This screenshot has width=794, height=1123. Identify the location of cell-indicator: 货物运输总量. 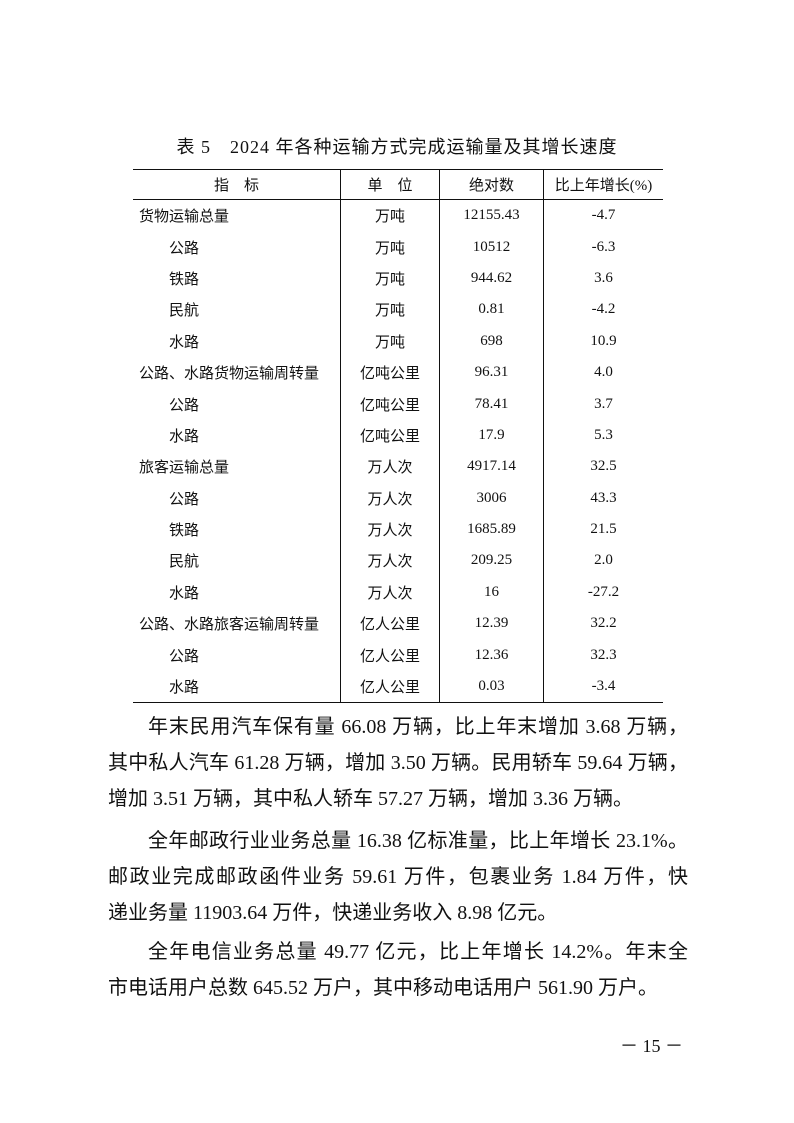
(184, 217).